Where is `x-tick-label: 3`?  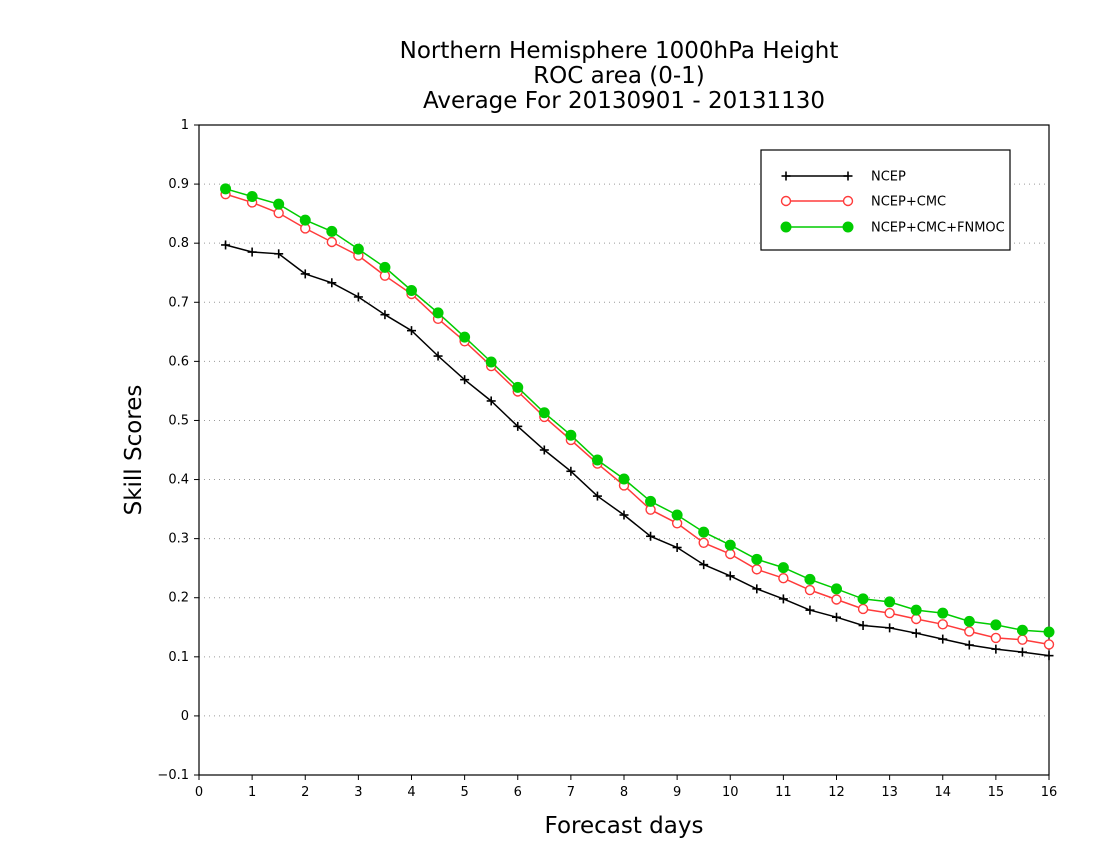
x-tick-label: 3 is located at coordinates (358, 792).